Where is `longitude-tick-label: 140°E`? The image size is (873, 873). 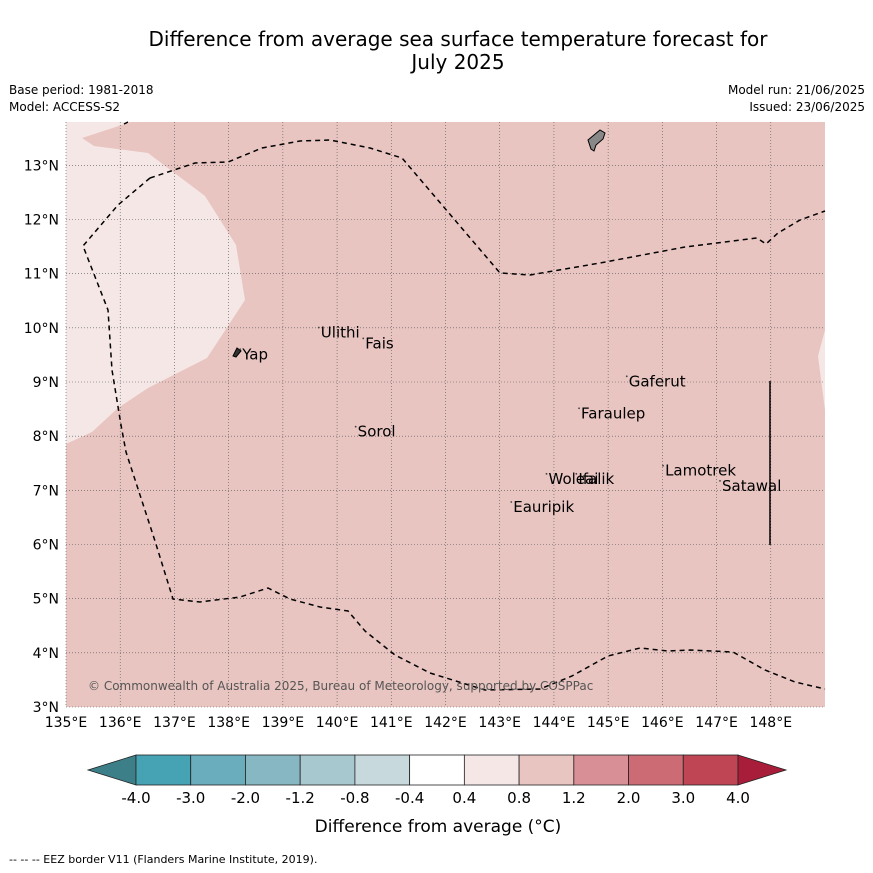 longitude-tick-label: 140°E is located at coordinates (337, 723).